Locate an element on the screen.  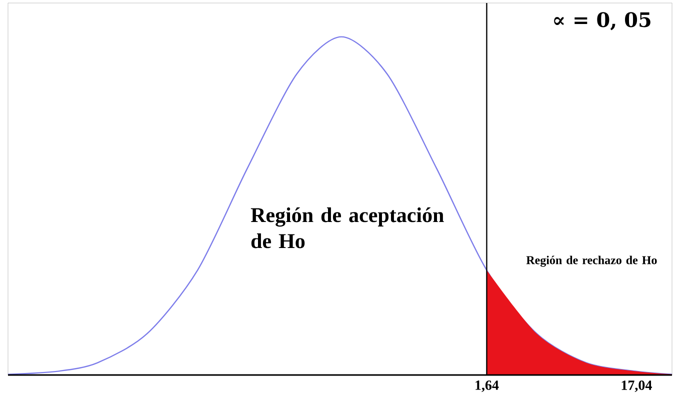
annotation: Región de aceptación de Ho is located at coordinates (347, 227).